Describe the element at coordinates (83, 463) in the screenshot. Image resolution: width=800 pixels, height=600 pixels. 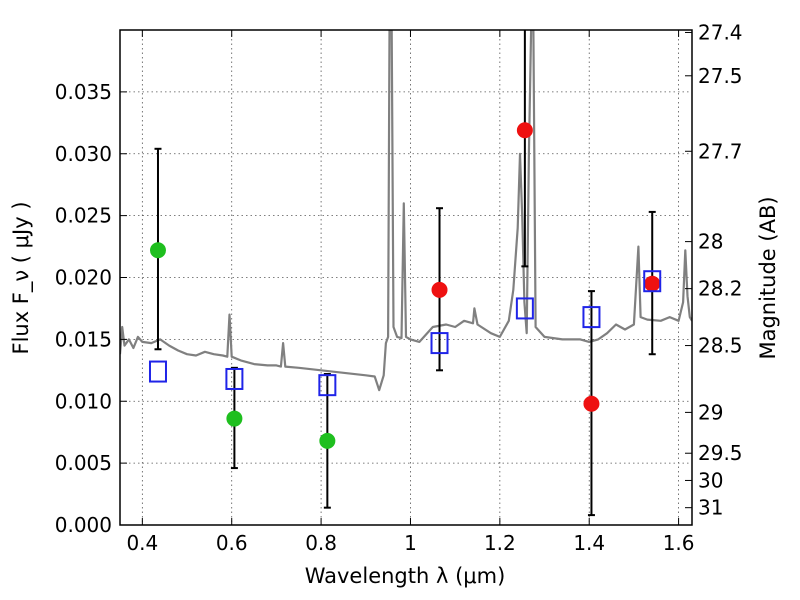
I see `y-tick-label: 0.005` at that location.